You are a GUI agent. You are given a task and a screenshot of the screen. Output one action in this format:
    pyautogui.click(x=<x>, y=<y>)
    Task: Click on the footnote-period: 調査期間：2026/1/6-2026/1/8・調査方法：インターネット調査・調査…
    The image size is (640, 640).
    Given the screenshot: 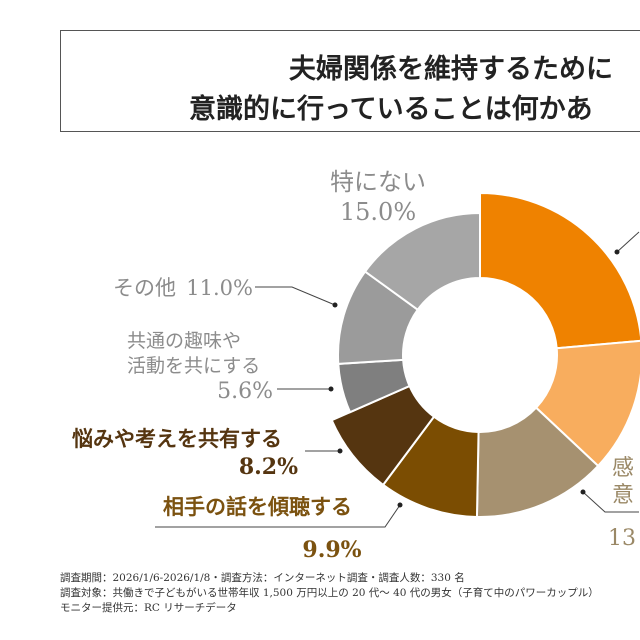 What is the action you would take?
    pyautogui.click(x=262, y=578)
    